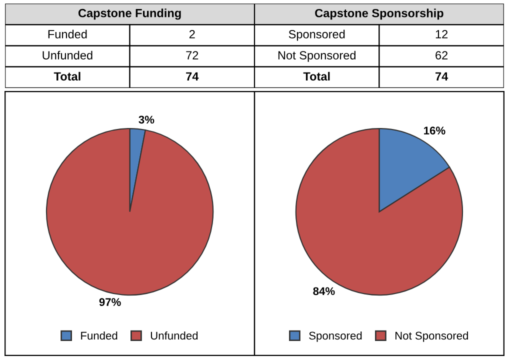 The image size is (509, 359). I want to click on chart-title: Capstone Funding, so click(129, 14).